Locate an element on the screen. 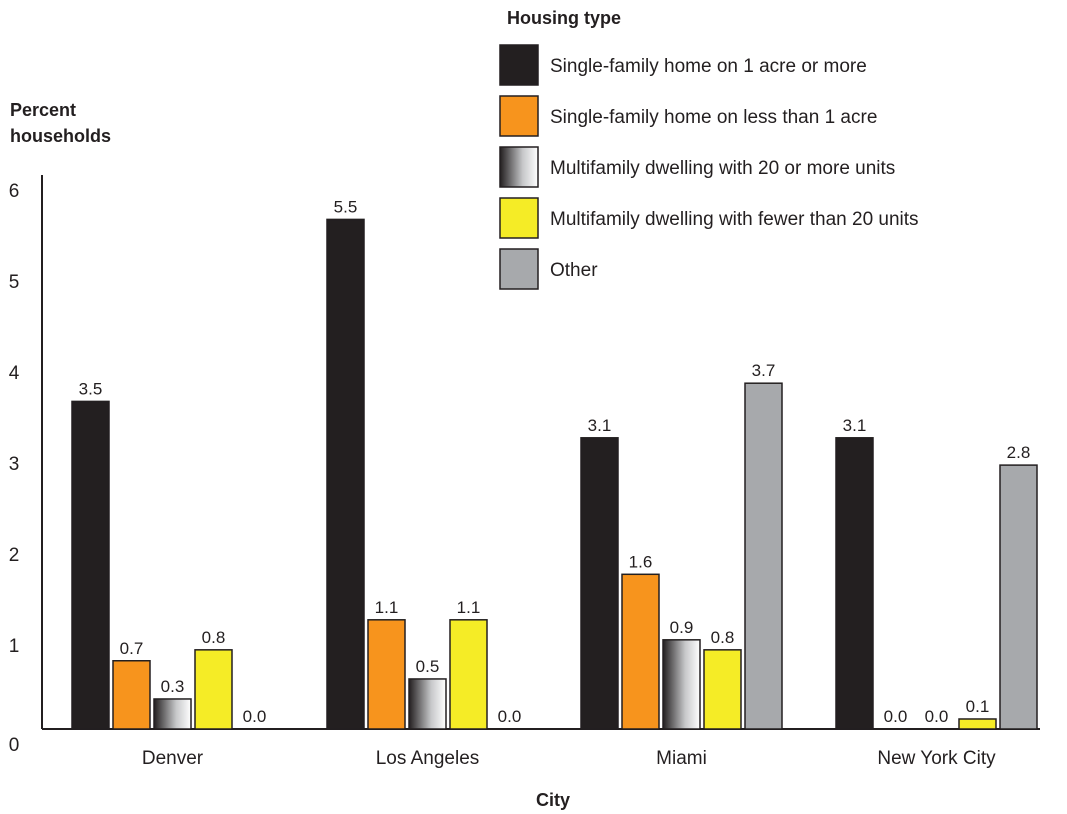 The image size is (1067, 814). legend-title: Housing type is located at coordinates (564, 18).